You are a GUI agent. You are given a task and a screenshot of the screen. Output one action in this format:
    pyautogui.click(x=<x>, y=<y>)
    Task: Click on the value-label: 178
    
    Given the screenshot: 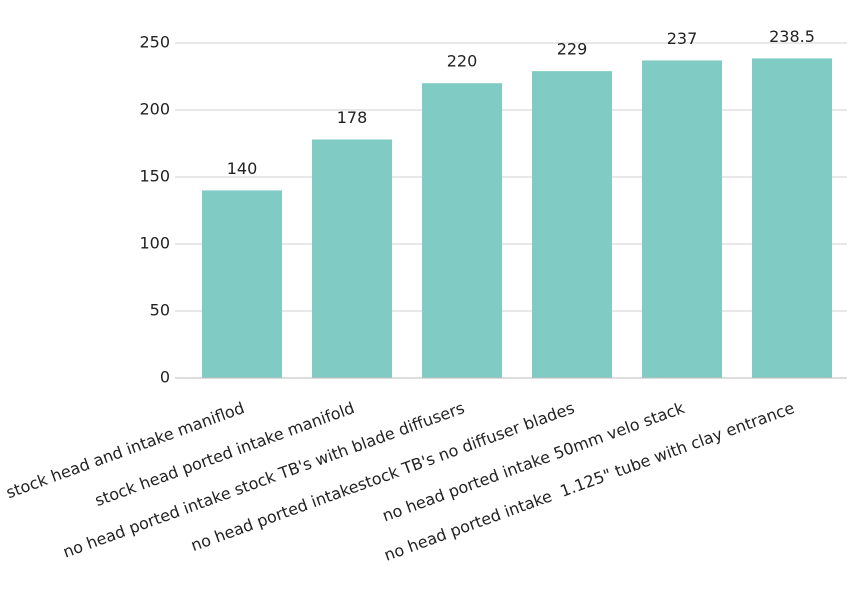 What is the action you would take?
    pyautogui.click(x=352, y=117)
    